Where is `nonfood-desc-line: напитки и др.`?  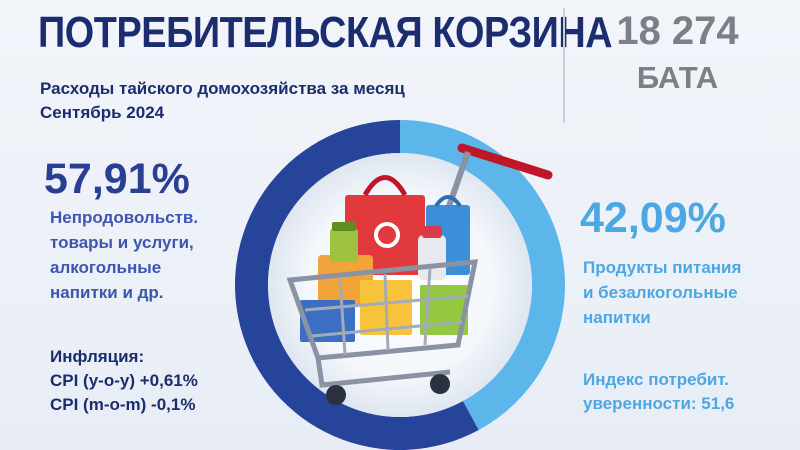
nonfood-desc-line: напитки и др. is located at coordinates (107, 292).